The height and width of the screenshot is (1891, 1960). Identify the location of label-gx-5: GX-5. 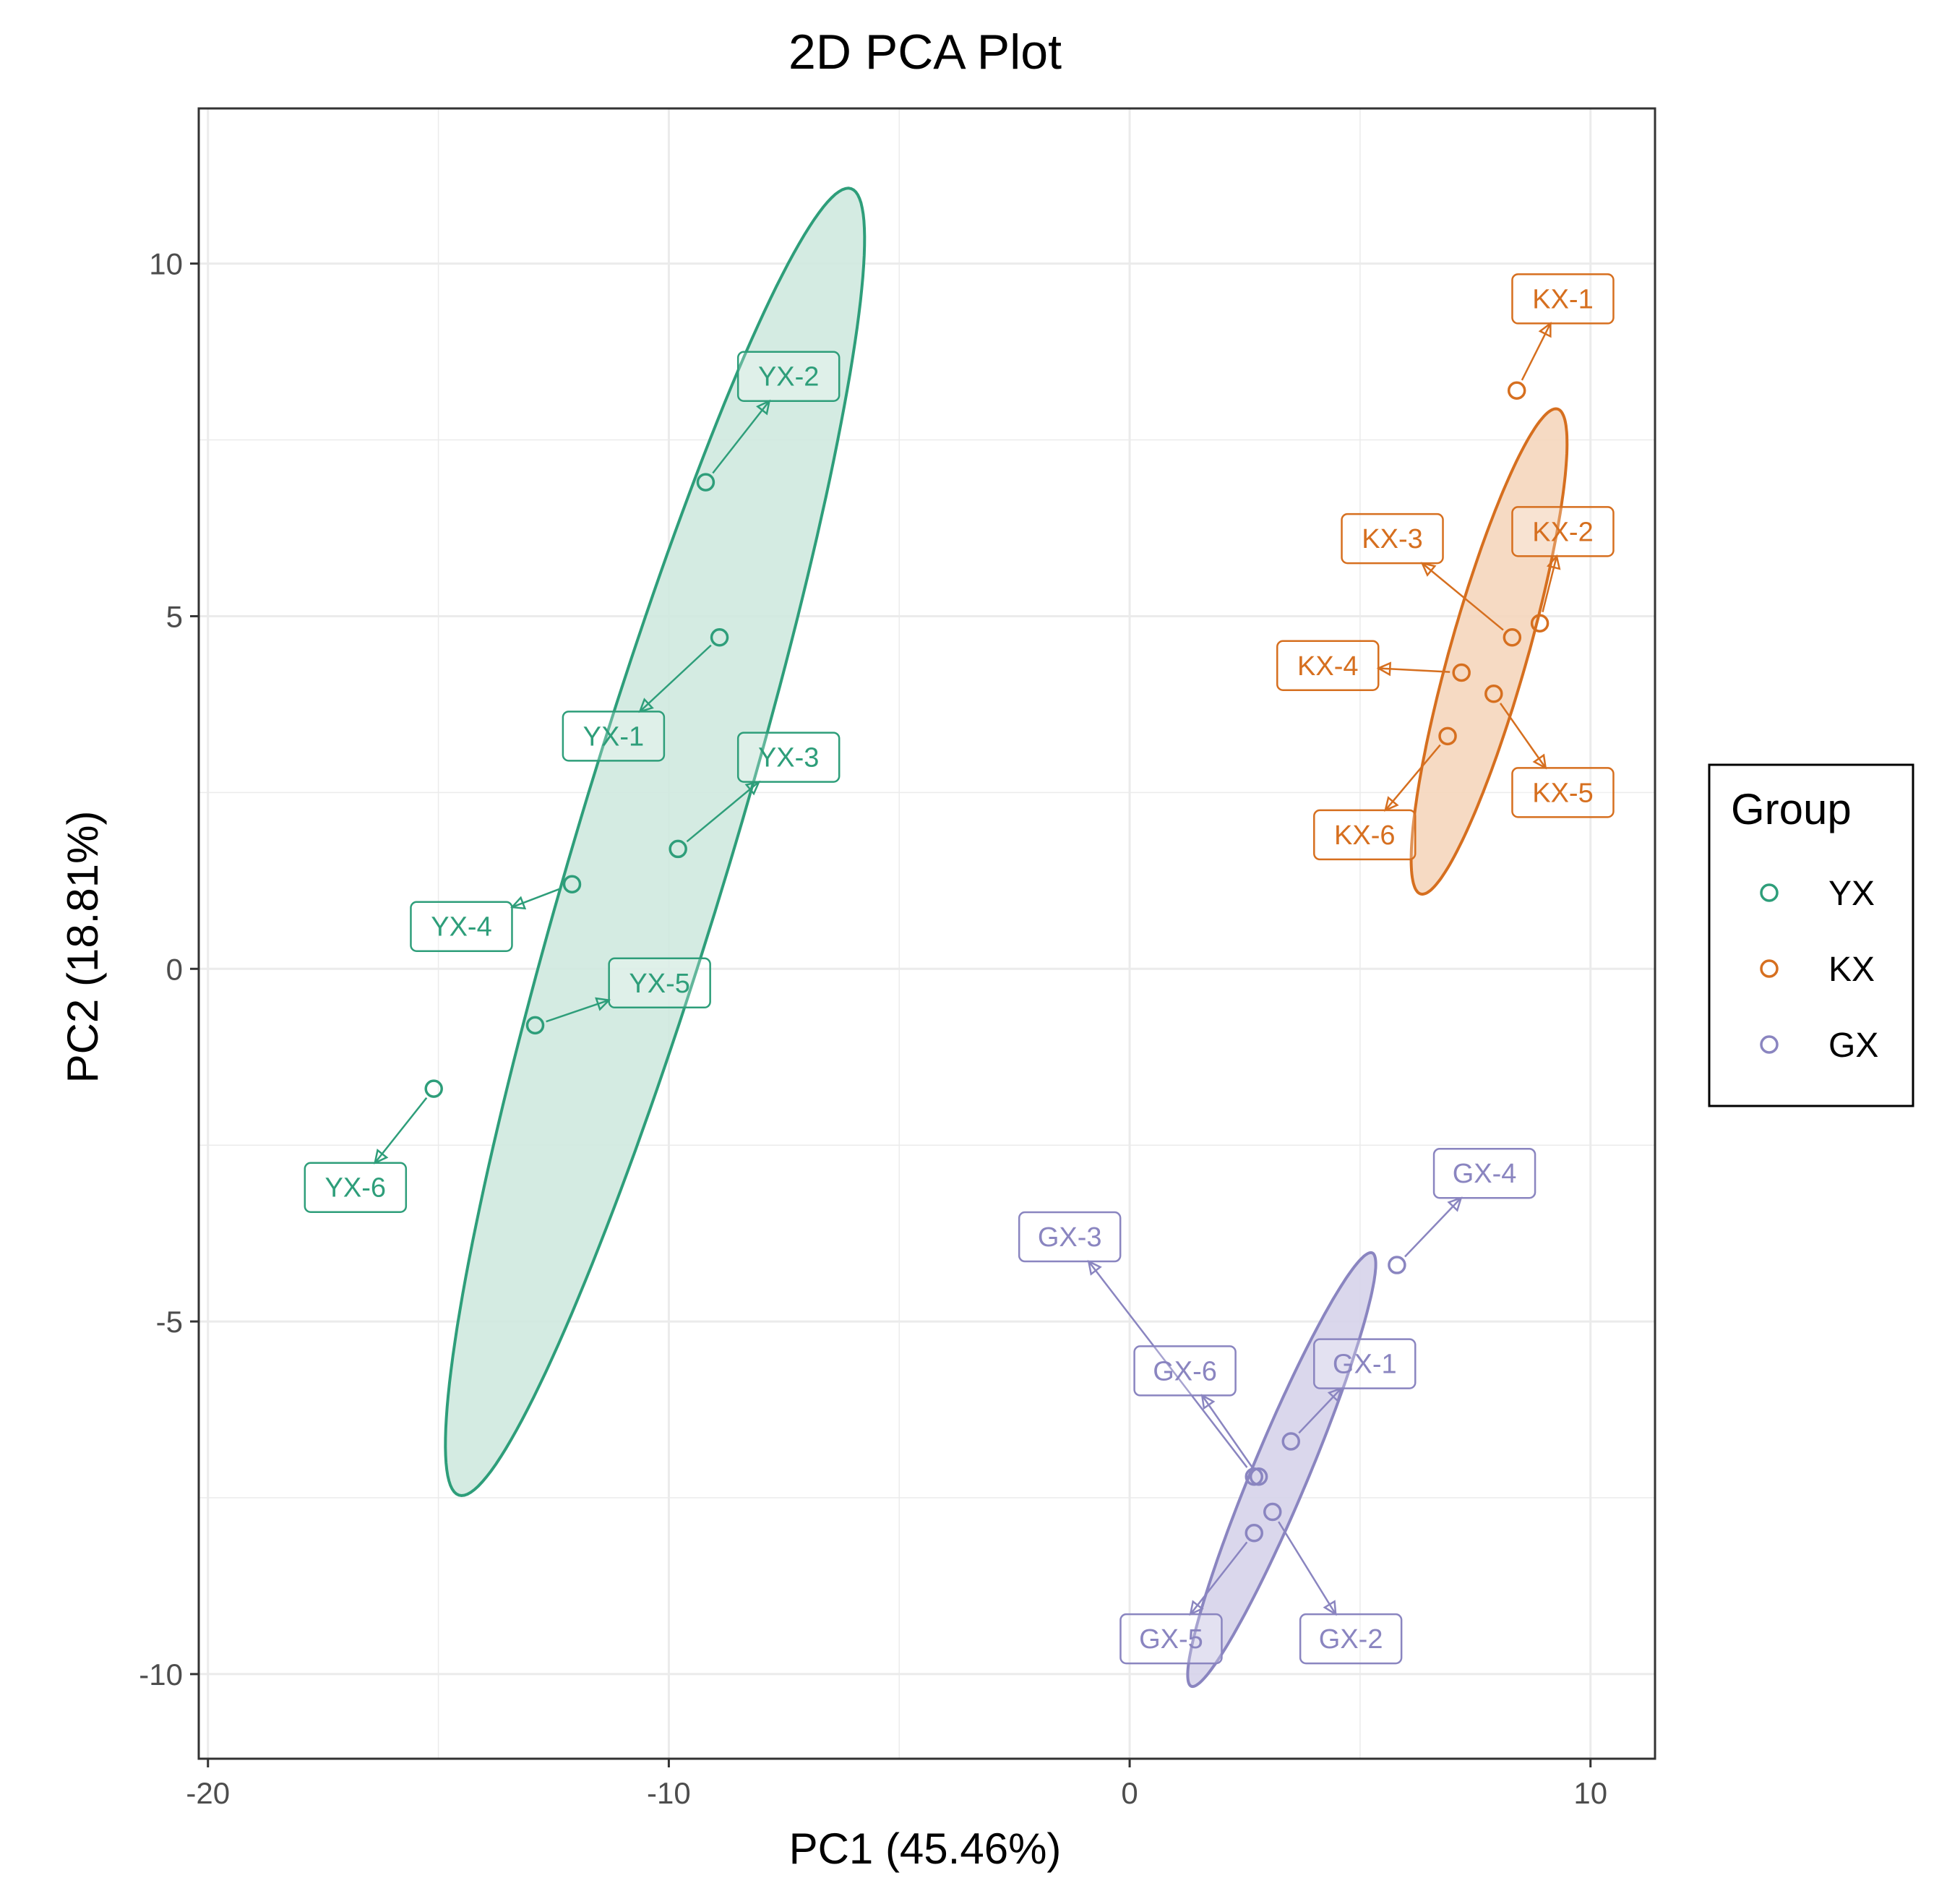
(1171, 1640).